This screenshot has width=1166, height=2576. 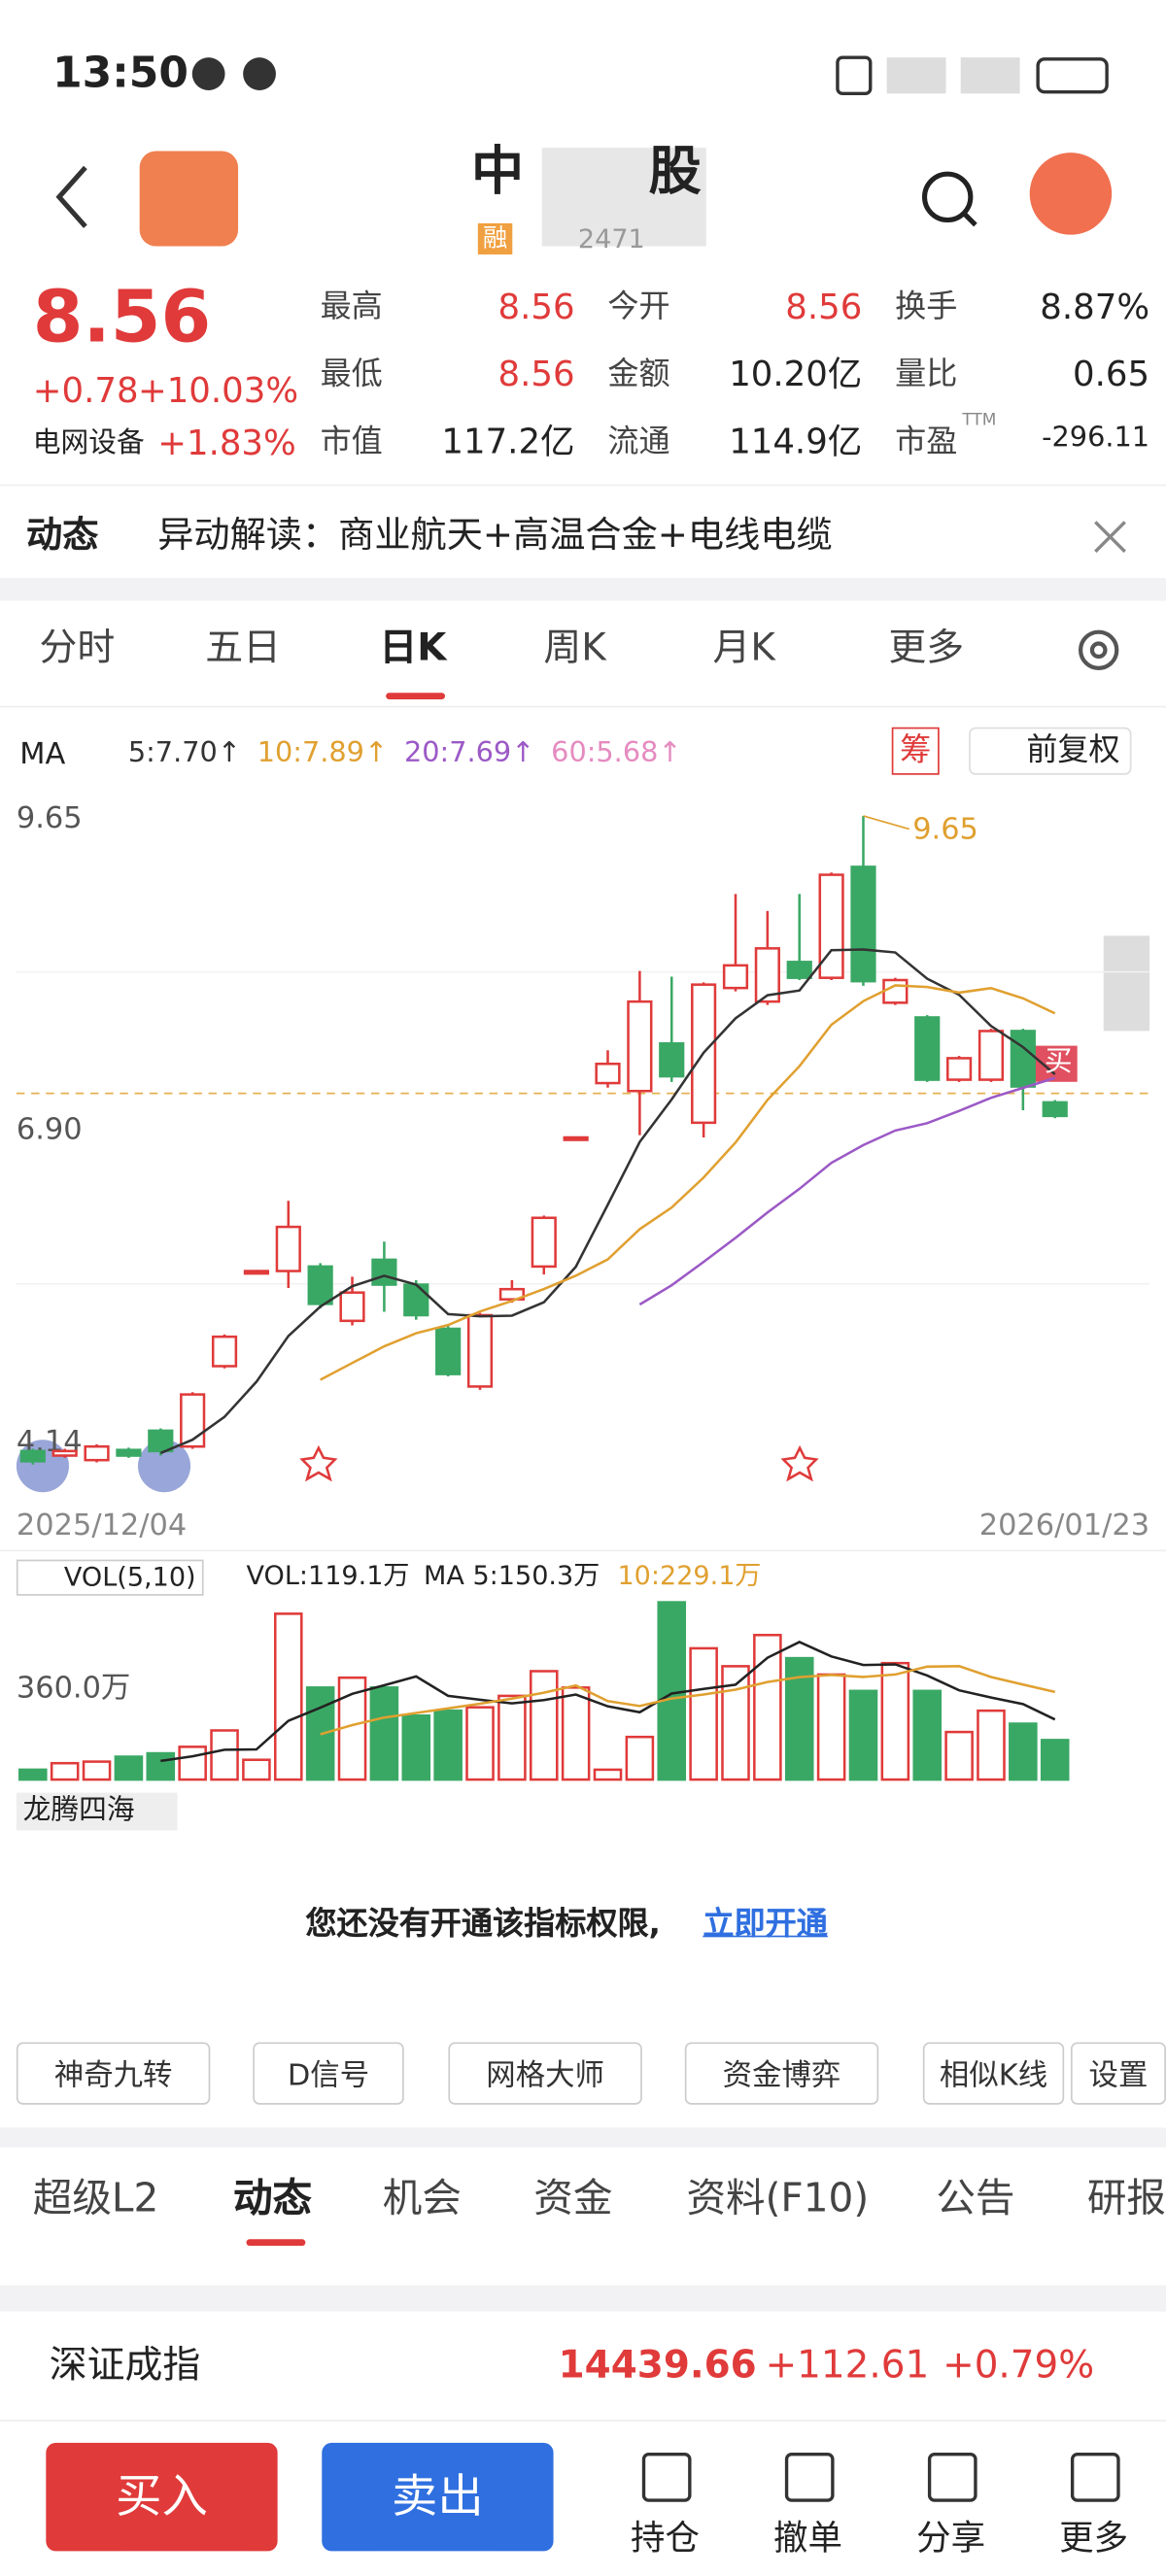 What do you see at coordinates (50, 818) in the screenshot?
I see `y-tick-label: 9.65` at bounding box center [50, 818].